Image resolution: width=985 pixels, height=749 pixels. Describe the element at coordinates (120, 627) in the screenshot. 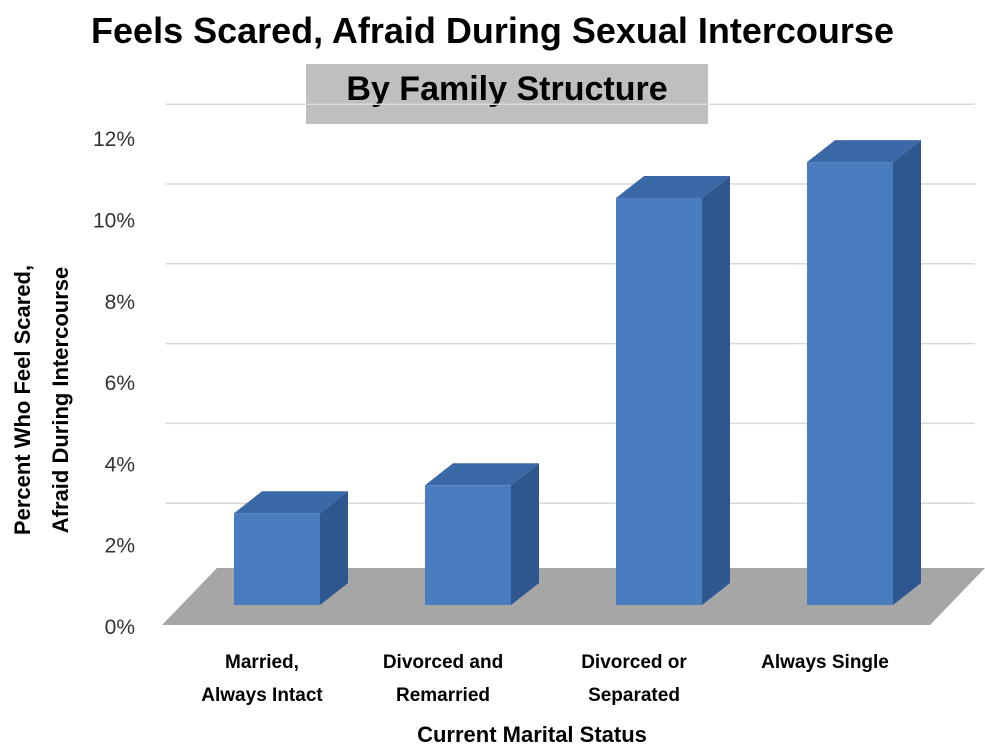

I see `y-tick-label: 0%` at that location.